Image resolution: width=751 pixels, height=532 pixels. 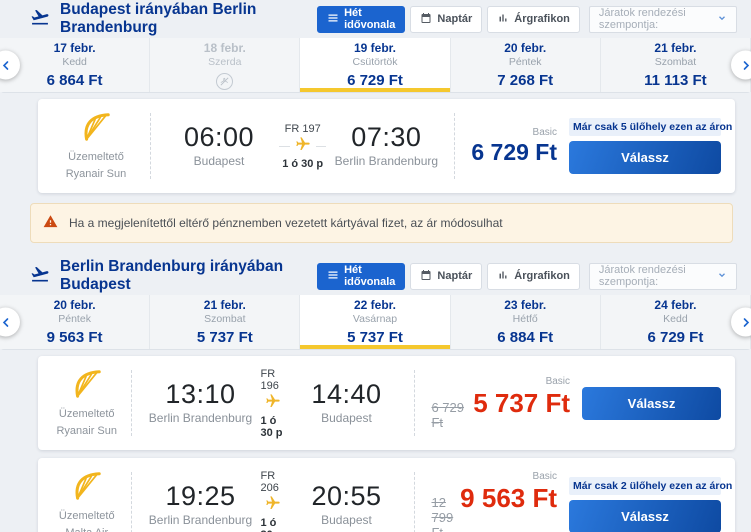 I want to click on price-area: Basic 6 729 Ft 5 737 Ft Válassz, so click(x=573, y=403).